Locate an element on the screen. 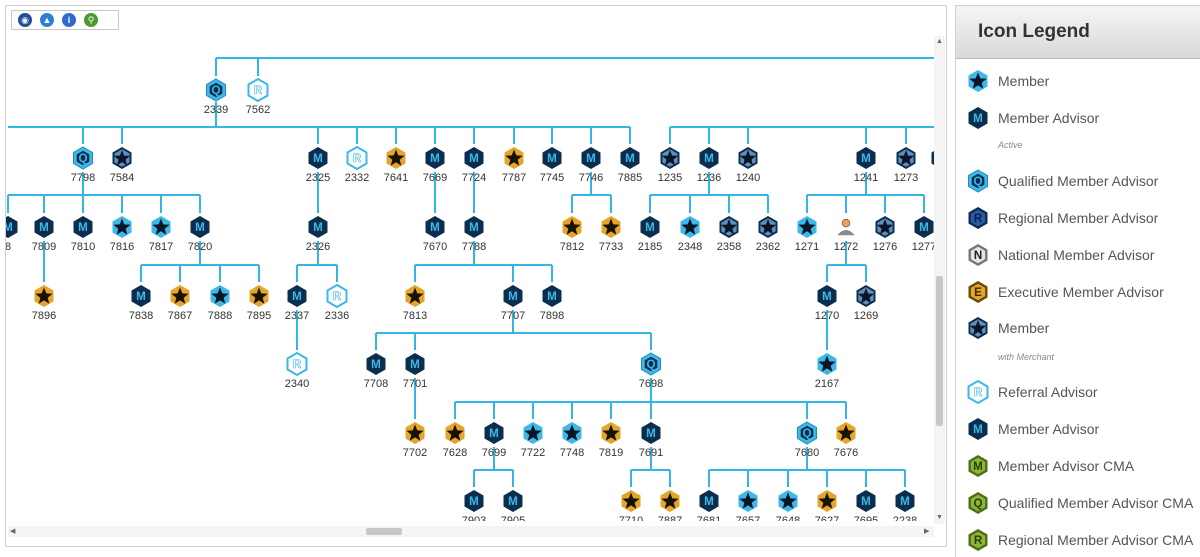 The width and height of the screenshot is (1200, 557). tree-node: Q 7698 is located at coordinates (651, 371).